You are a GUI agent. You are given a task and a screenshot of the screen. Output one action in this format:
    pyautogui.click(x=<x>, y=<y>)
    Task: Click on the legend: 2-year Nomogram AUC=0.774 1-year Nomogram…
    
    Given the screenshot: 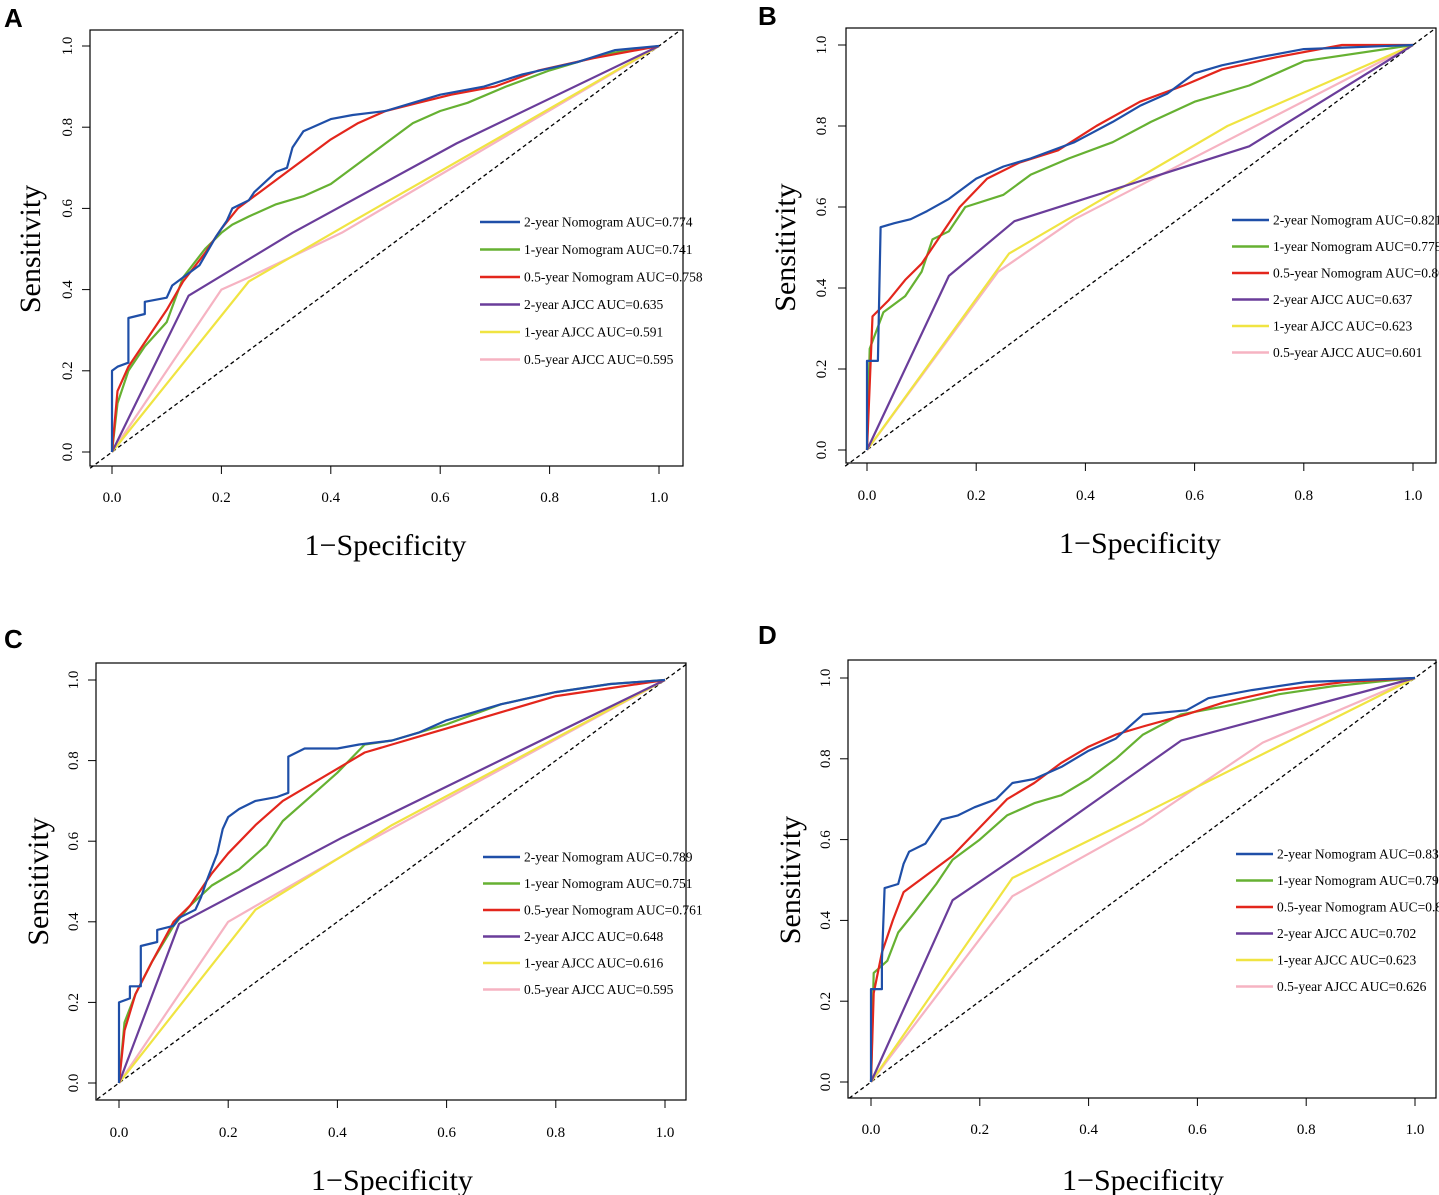 What is the action you would take?
    pyautogui.click(x=591, y=291)
    